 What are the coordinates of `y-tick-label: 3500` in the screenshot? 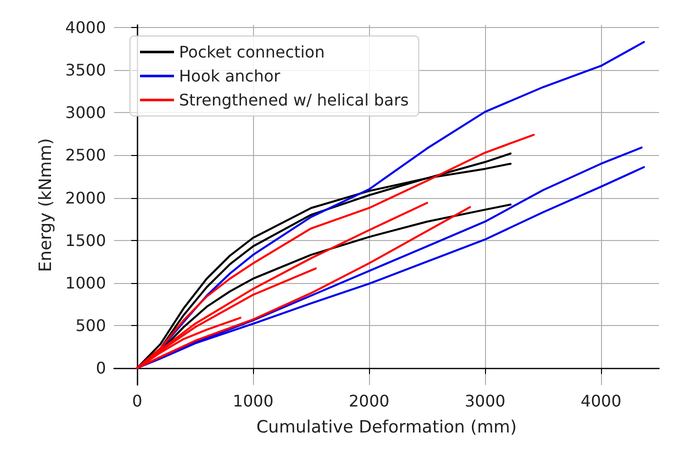 It's located at (85, 70).